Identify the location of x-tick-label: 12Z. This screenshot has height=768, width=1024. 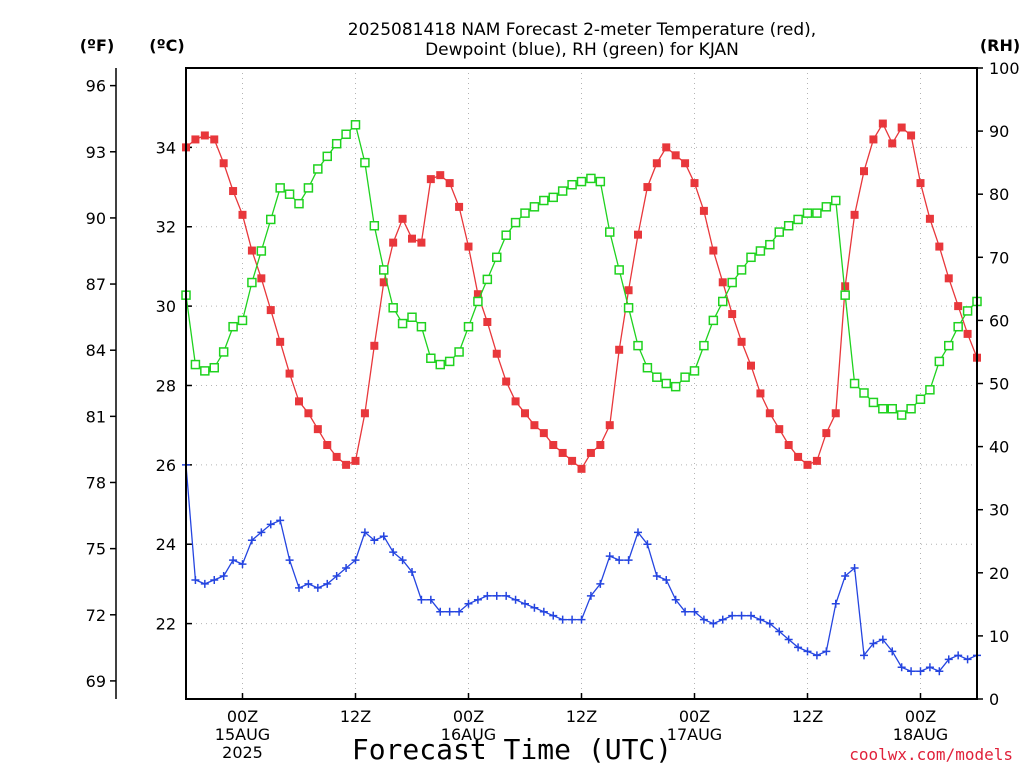
(581, 716).